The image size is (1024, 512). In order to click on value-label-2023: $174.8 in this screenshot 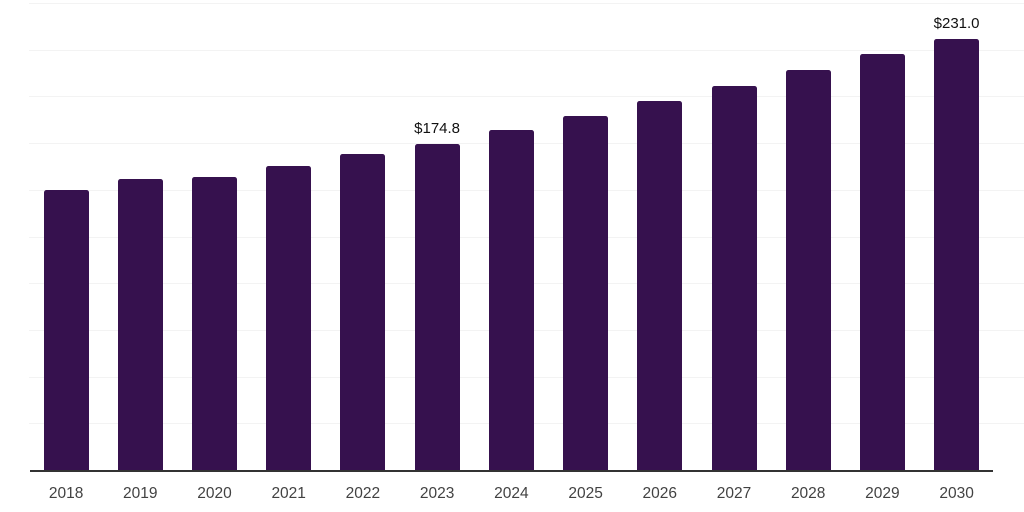, I will do `click(437, 128)`.